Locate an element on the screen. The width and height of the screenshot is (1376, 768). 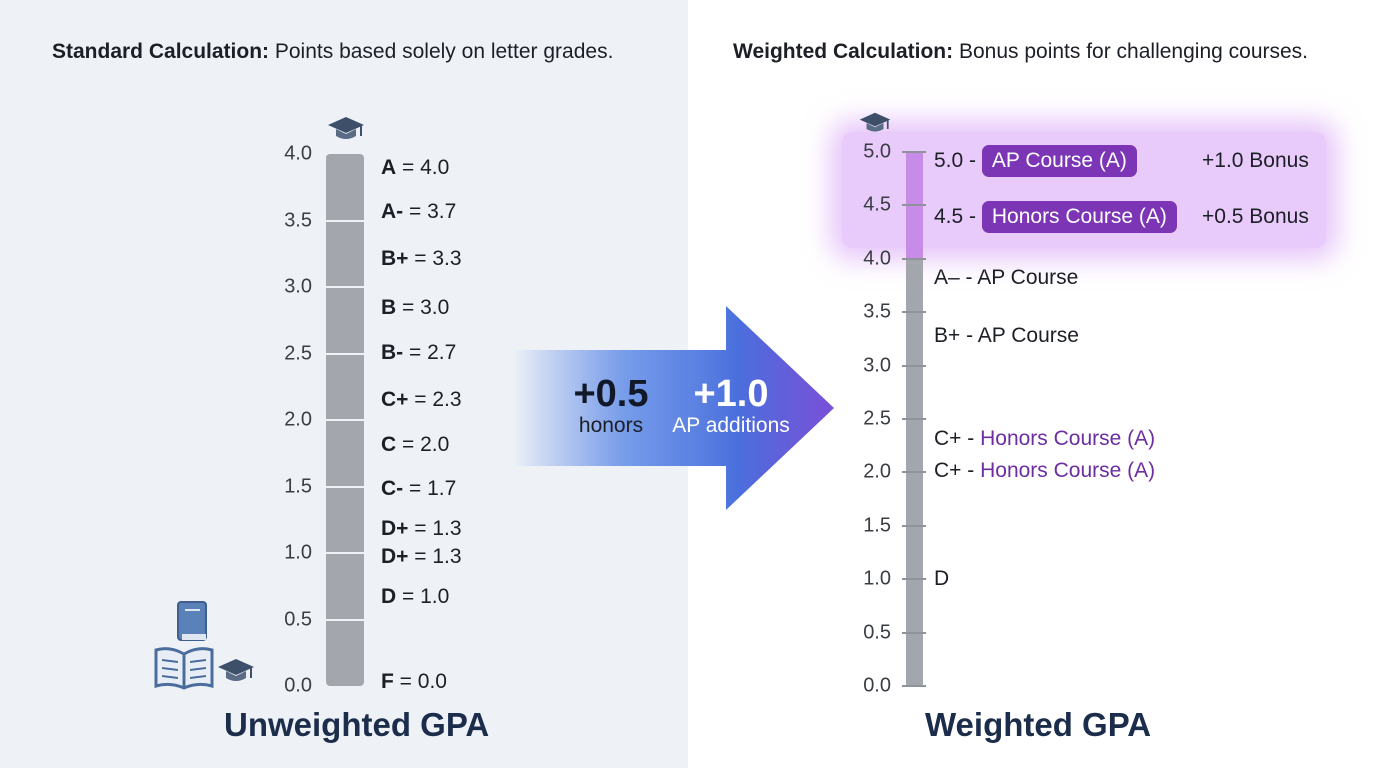
grade-item: C+ = 2.3 is located at coordinates (421, 400).